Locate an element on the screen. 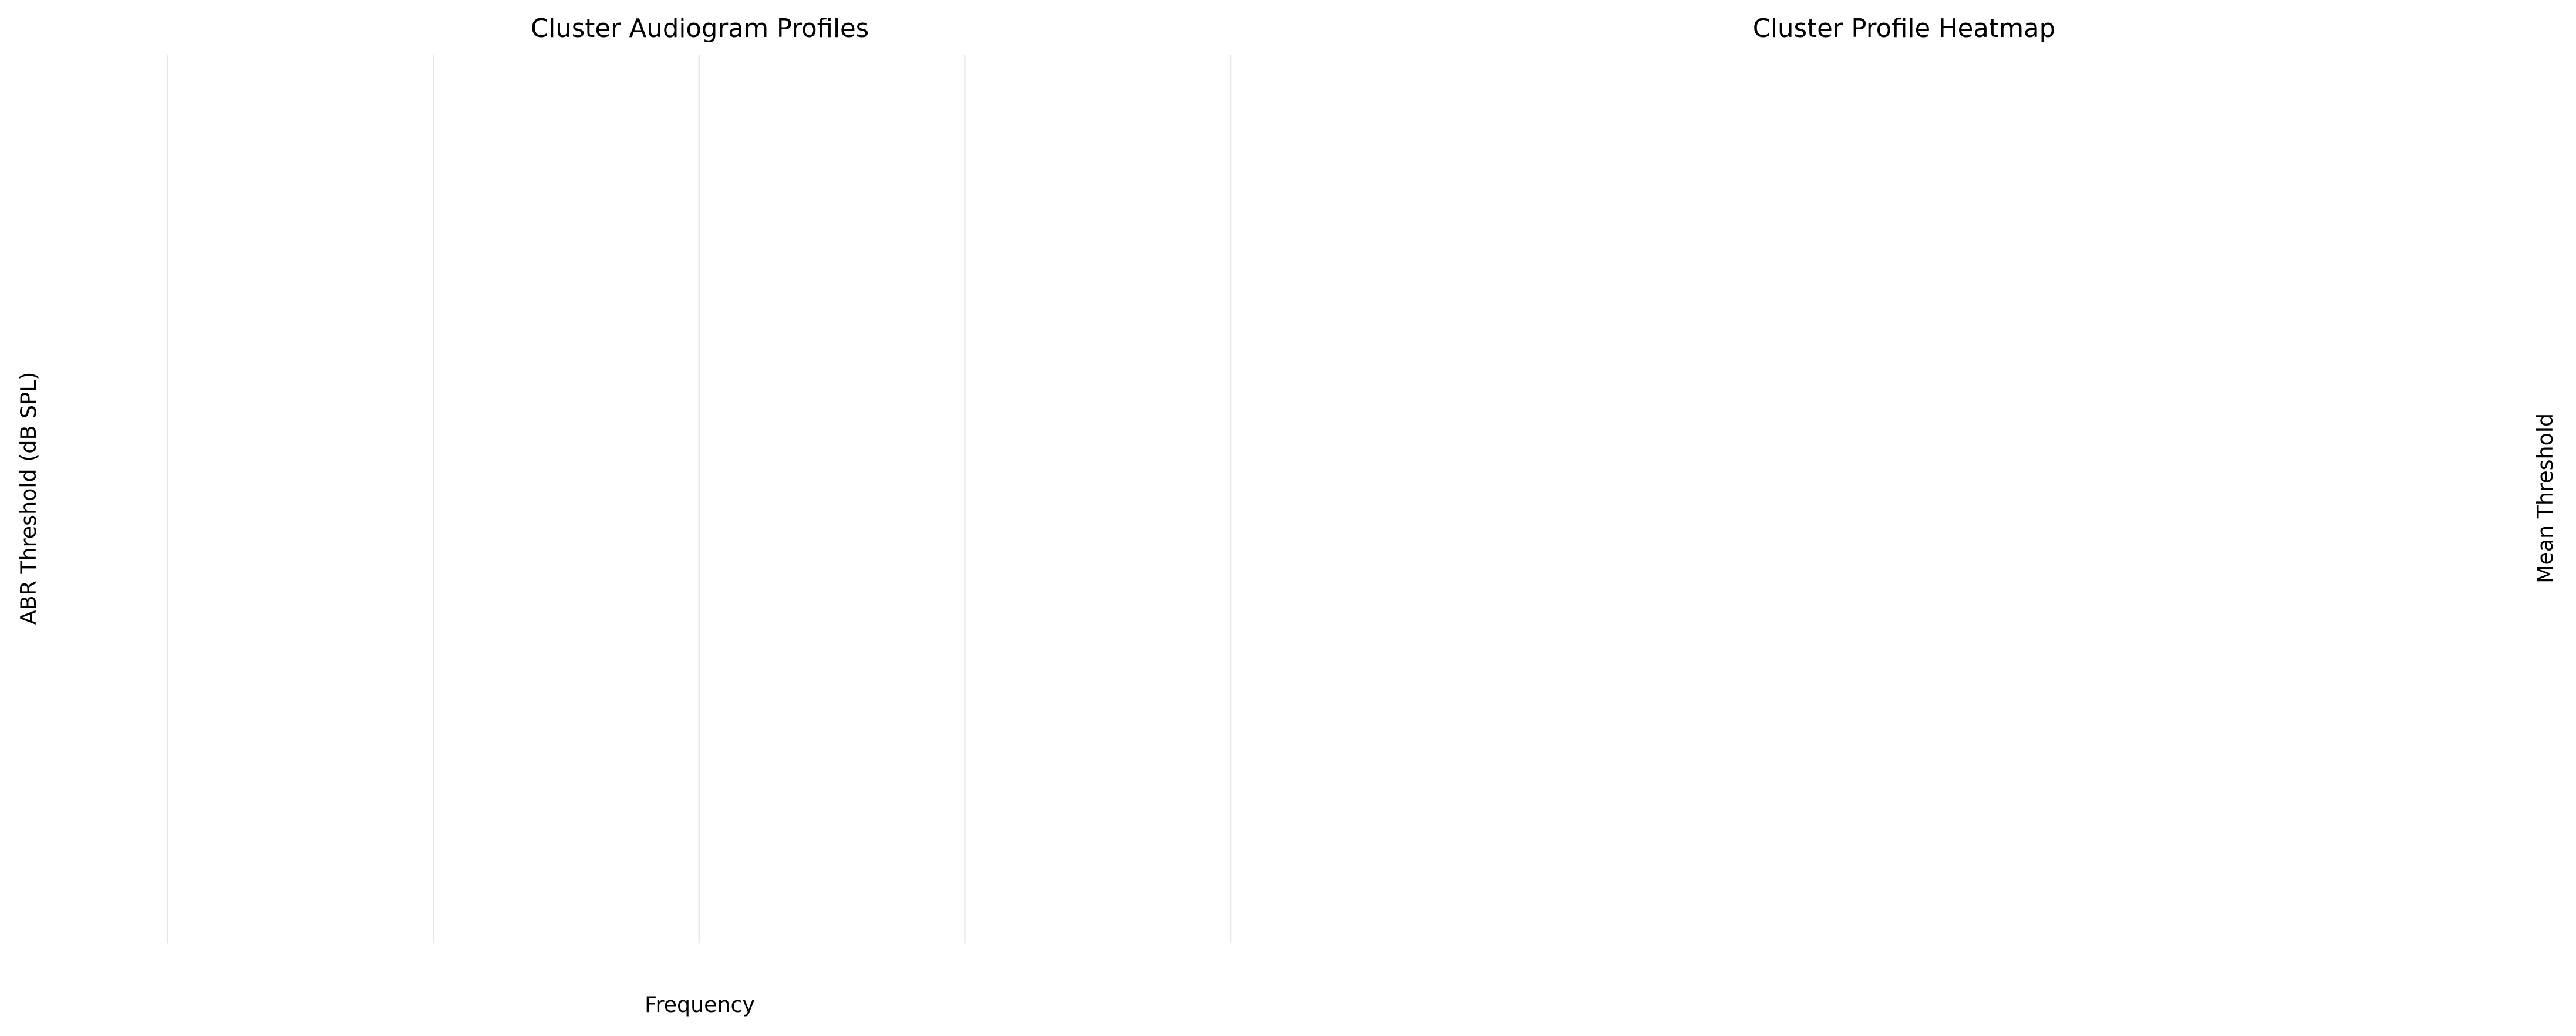 Image resolution: width=2576 pixels, height=1036 pixels. colorbar-label: Mean Threshold is located at coordinates (2545, 498).